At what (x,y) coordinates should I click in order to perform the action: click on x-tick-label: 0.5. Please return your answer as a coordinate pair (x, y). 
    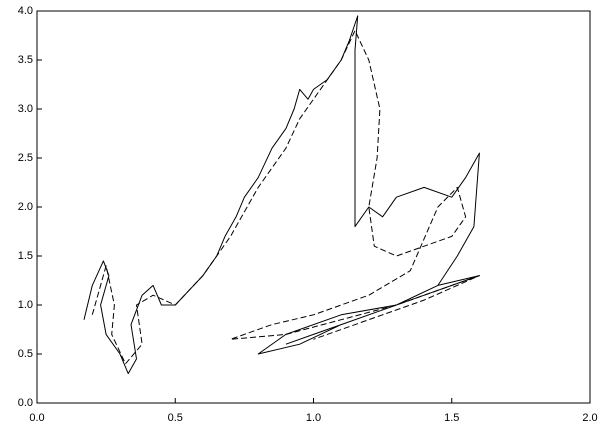
    Looking at the image, I should click on (175, 418).